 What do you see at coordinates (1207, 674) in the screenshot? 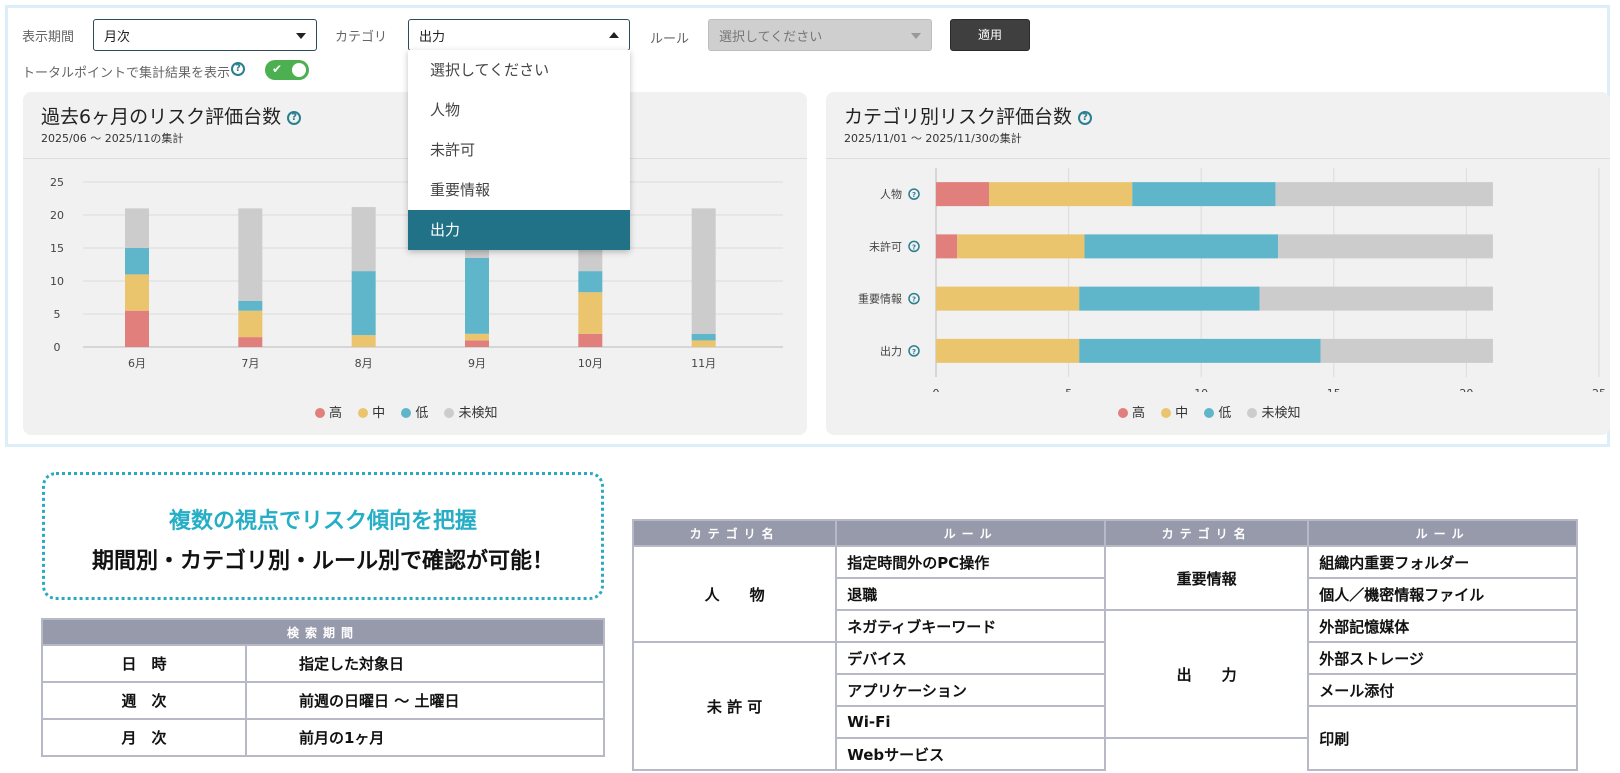
I see `category-cell: 出 力` at bounding box center [1207, 674].